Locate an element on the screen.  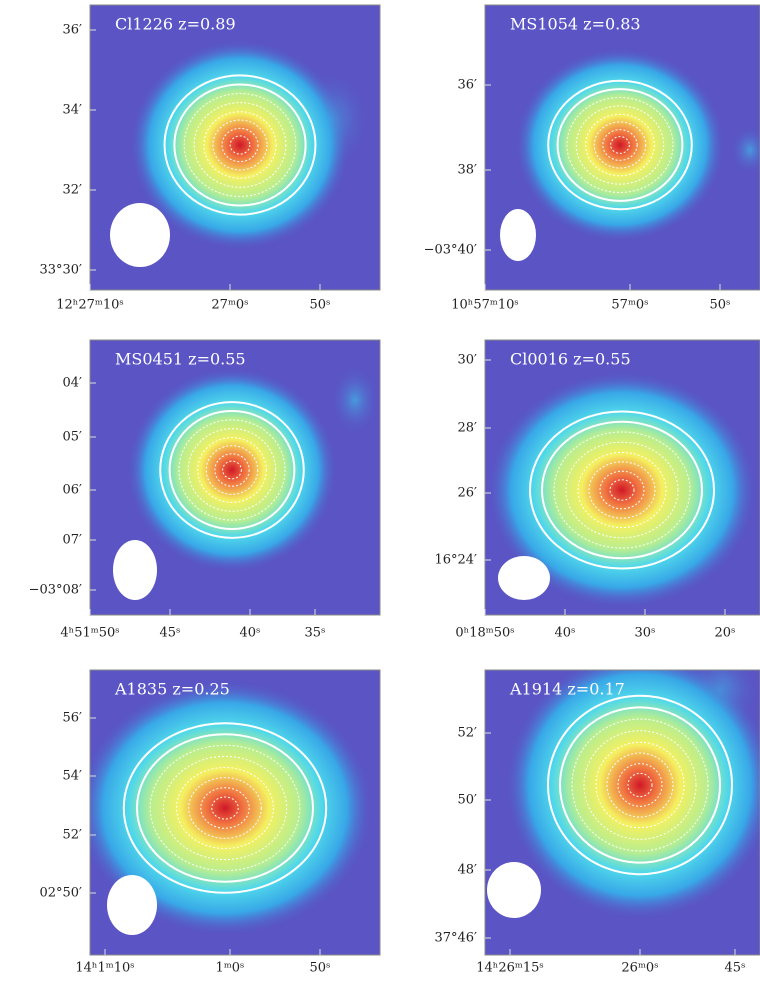
x-tick-label: 57ᵐ0ˢ is located at coordinates (629, 305).